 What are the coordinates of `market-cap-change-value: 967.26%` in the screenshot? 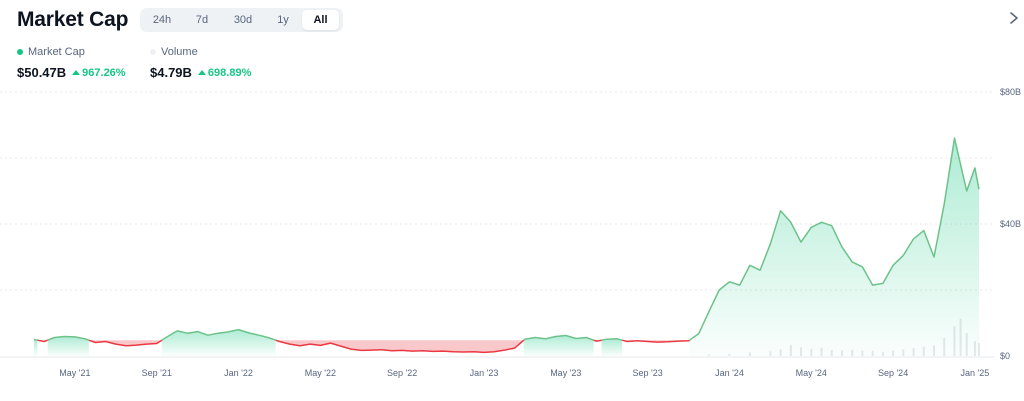 It's located at (104, 72).